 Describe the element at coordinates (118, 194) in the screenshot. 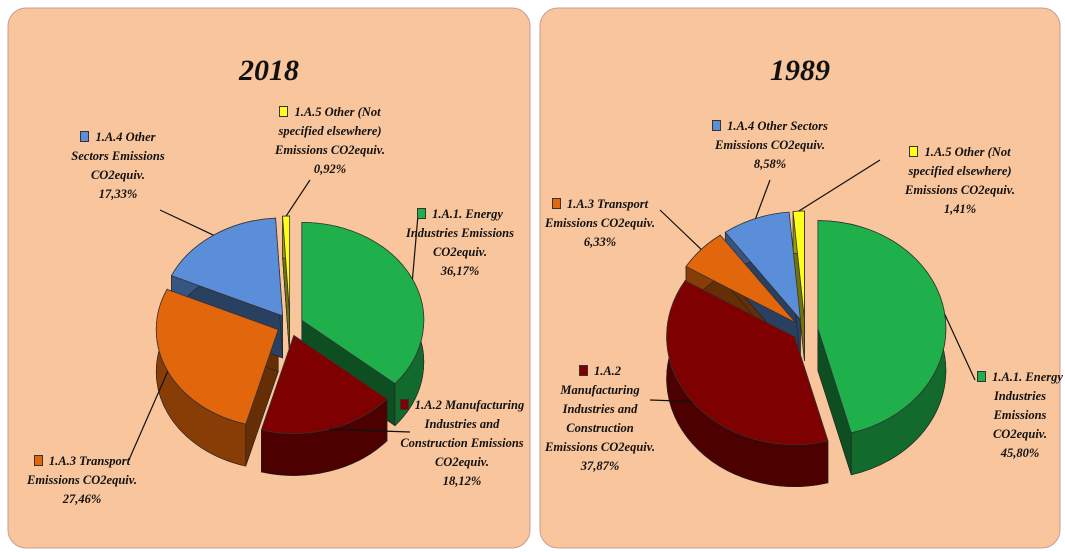

I see `value-label: 17,33%` at that location.